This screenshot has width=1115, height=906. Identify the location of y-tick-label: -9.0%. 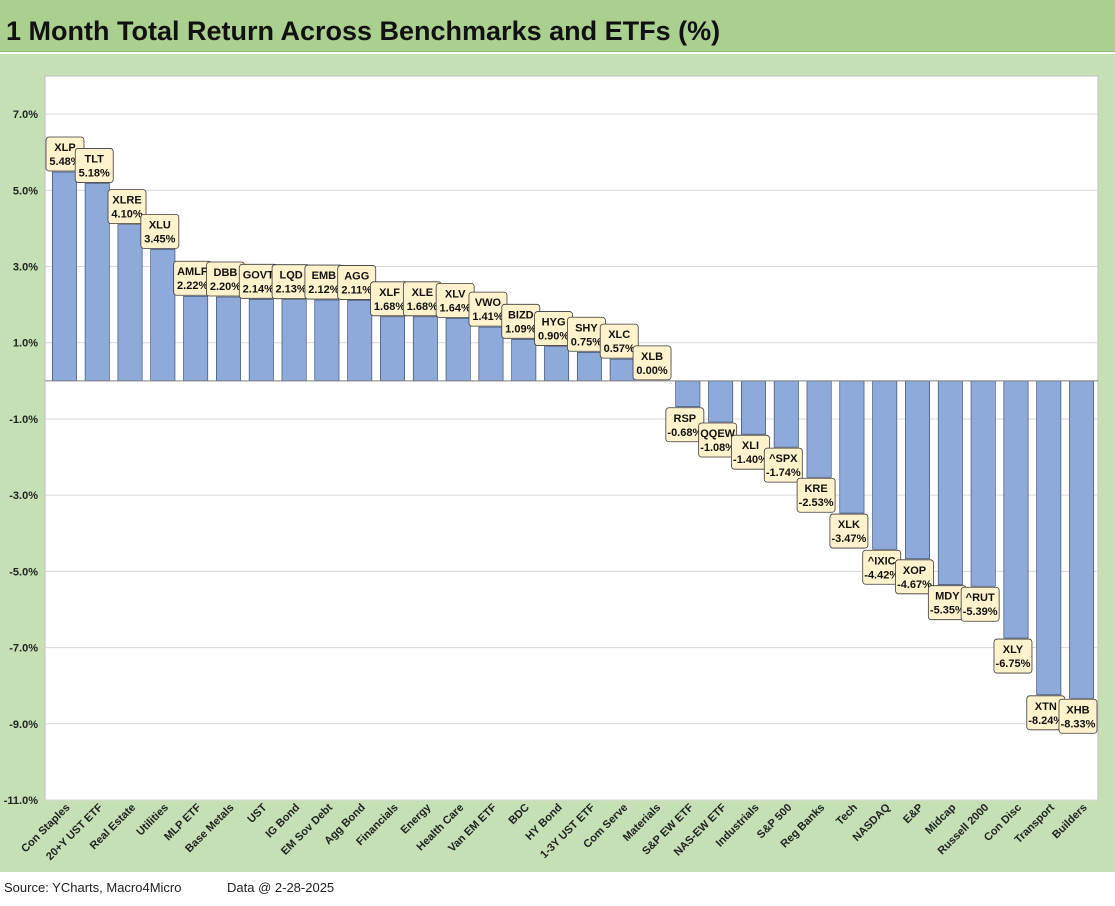
(23, 725).